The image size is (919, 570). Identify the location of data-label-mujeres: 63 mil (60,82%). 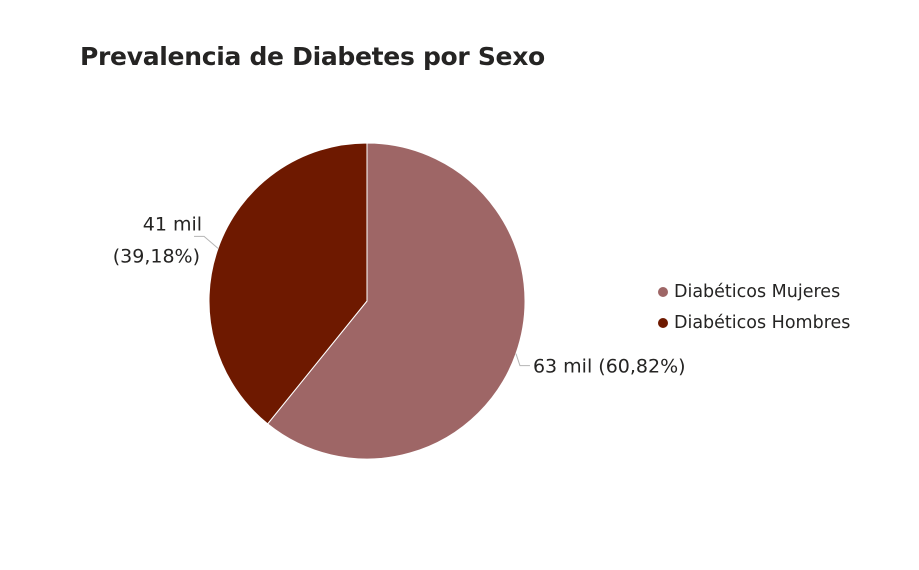
(609, 367).